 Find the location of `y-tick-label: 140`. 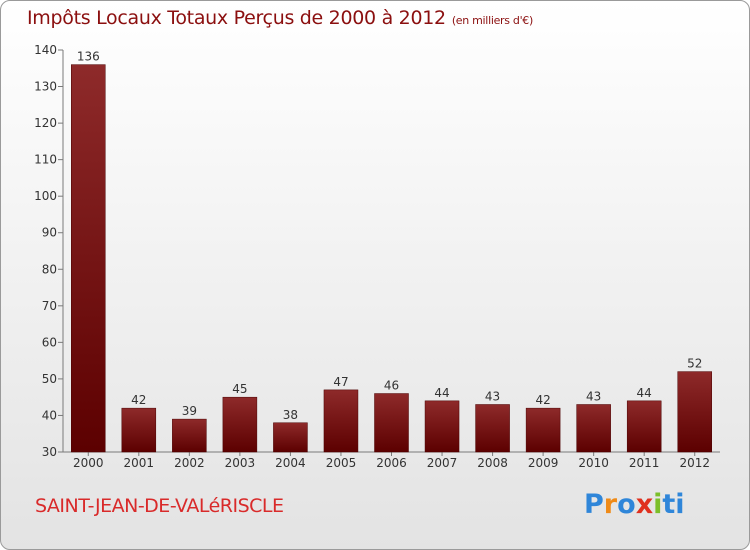

y-tick-label: 140 is located at coordinates (45, 50).